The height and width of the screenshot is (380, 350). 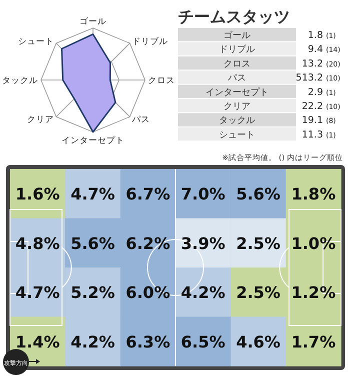 What do you see at coordinates (237, 121) in the screenshot?
I see `category-label: タックル` at bounding box center [237, 121].